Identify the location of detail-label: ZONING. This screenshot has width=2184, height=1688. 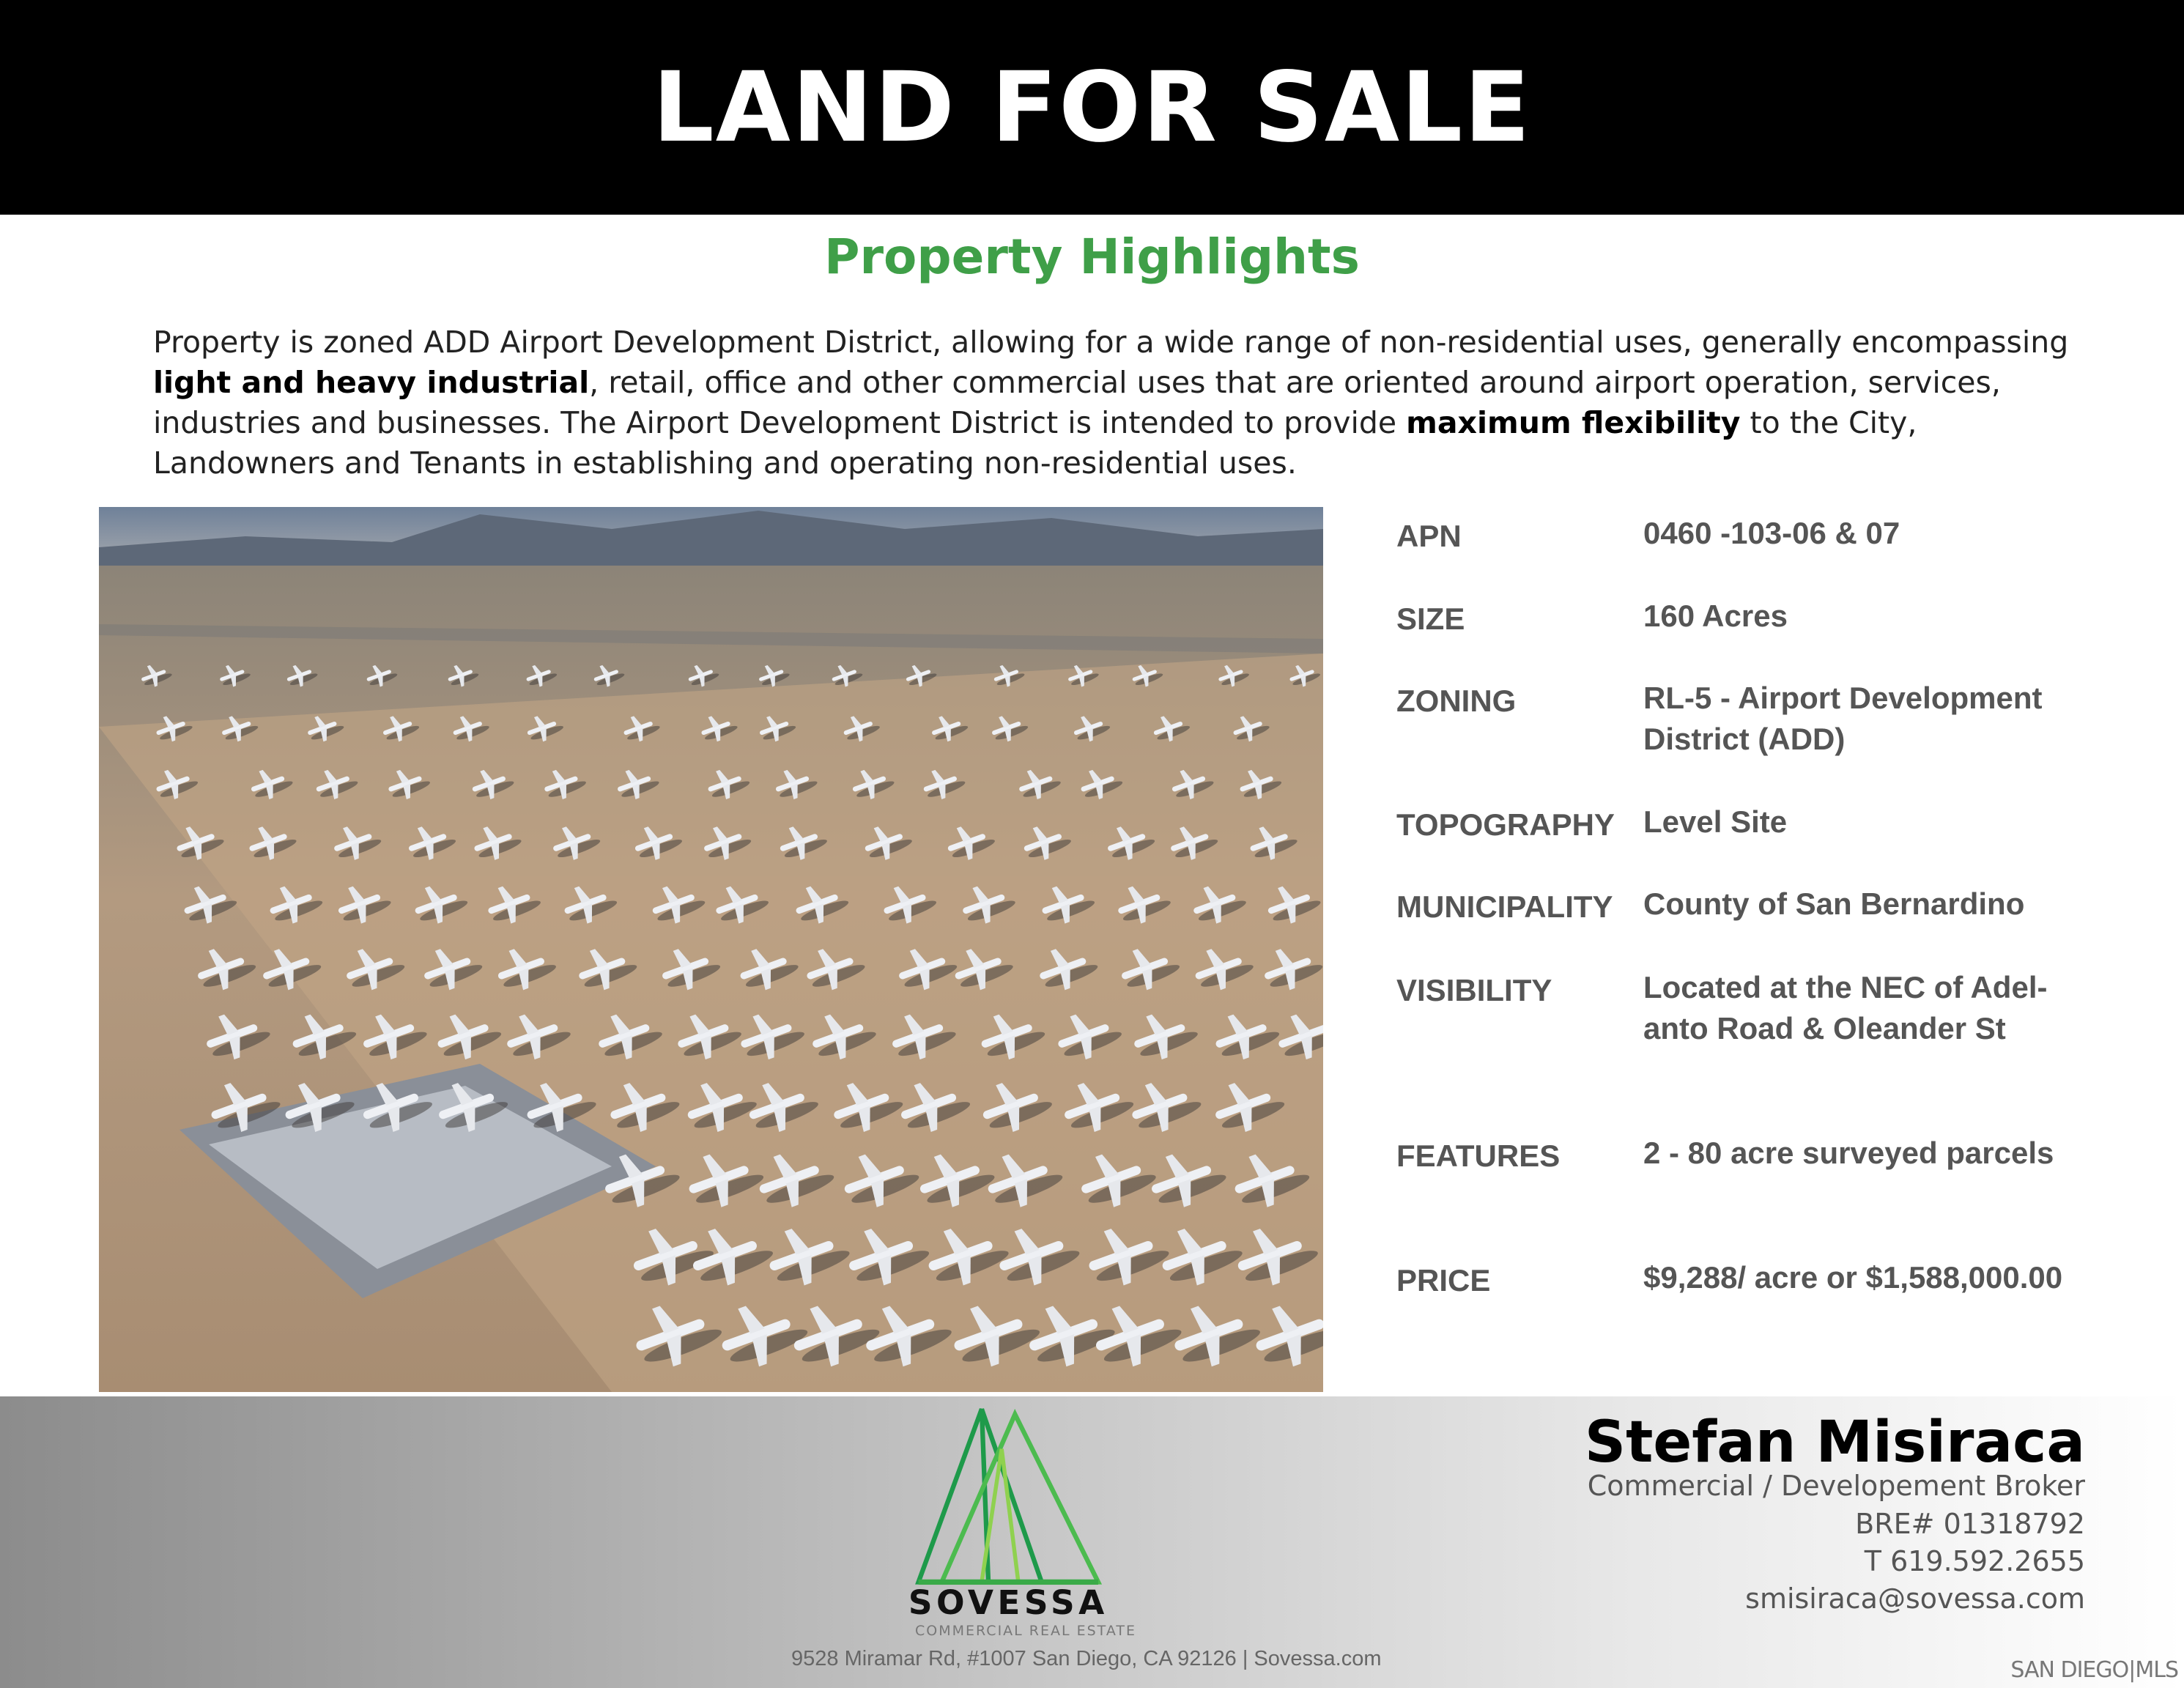
(1456, 701).